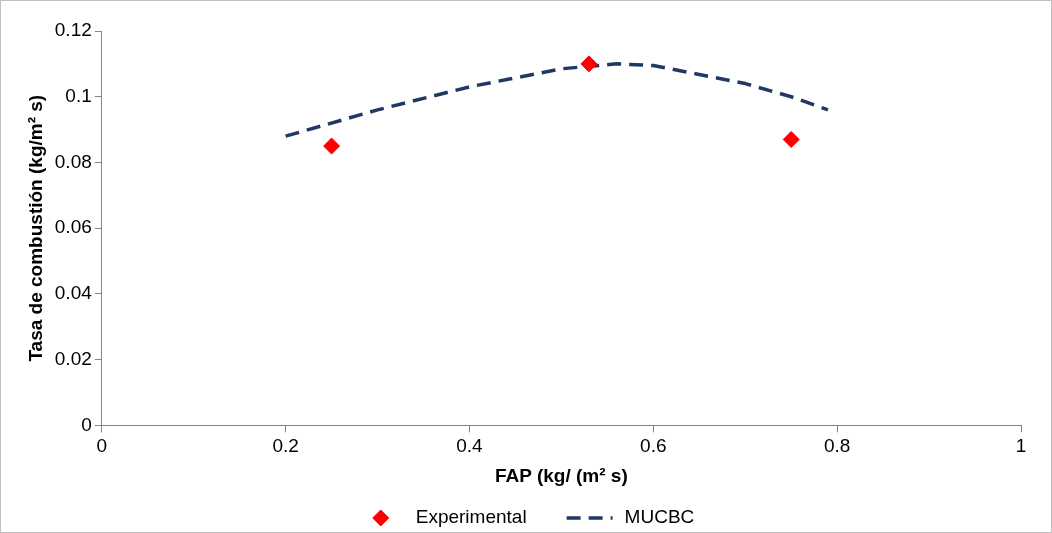 The width and height of the screenshot is (1052, 533). I want to click on line-series, so click(556, 100).